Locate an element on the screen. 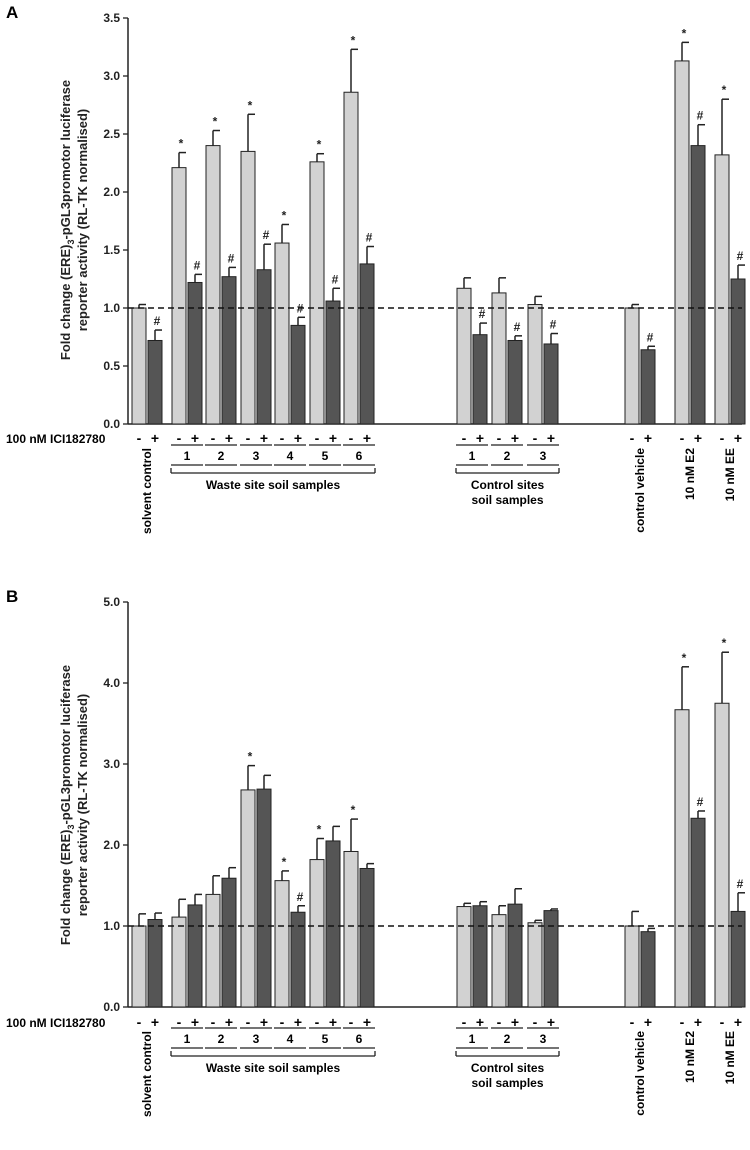 This screenshot has height=1150, width=750. panel-label: A is located at coordinates (12, 12).